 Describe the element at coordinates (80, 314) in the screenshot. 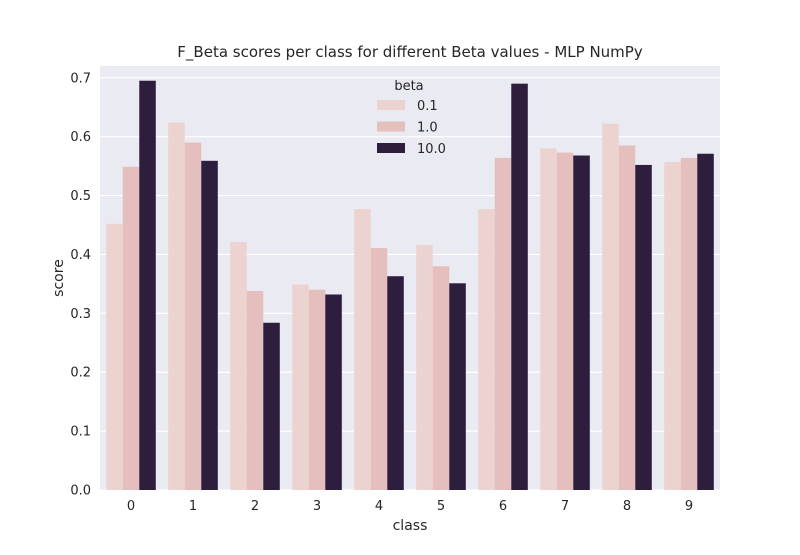

I see `y-tick-label: 0.3` at that location.